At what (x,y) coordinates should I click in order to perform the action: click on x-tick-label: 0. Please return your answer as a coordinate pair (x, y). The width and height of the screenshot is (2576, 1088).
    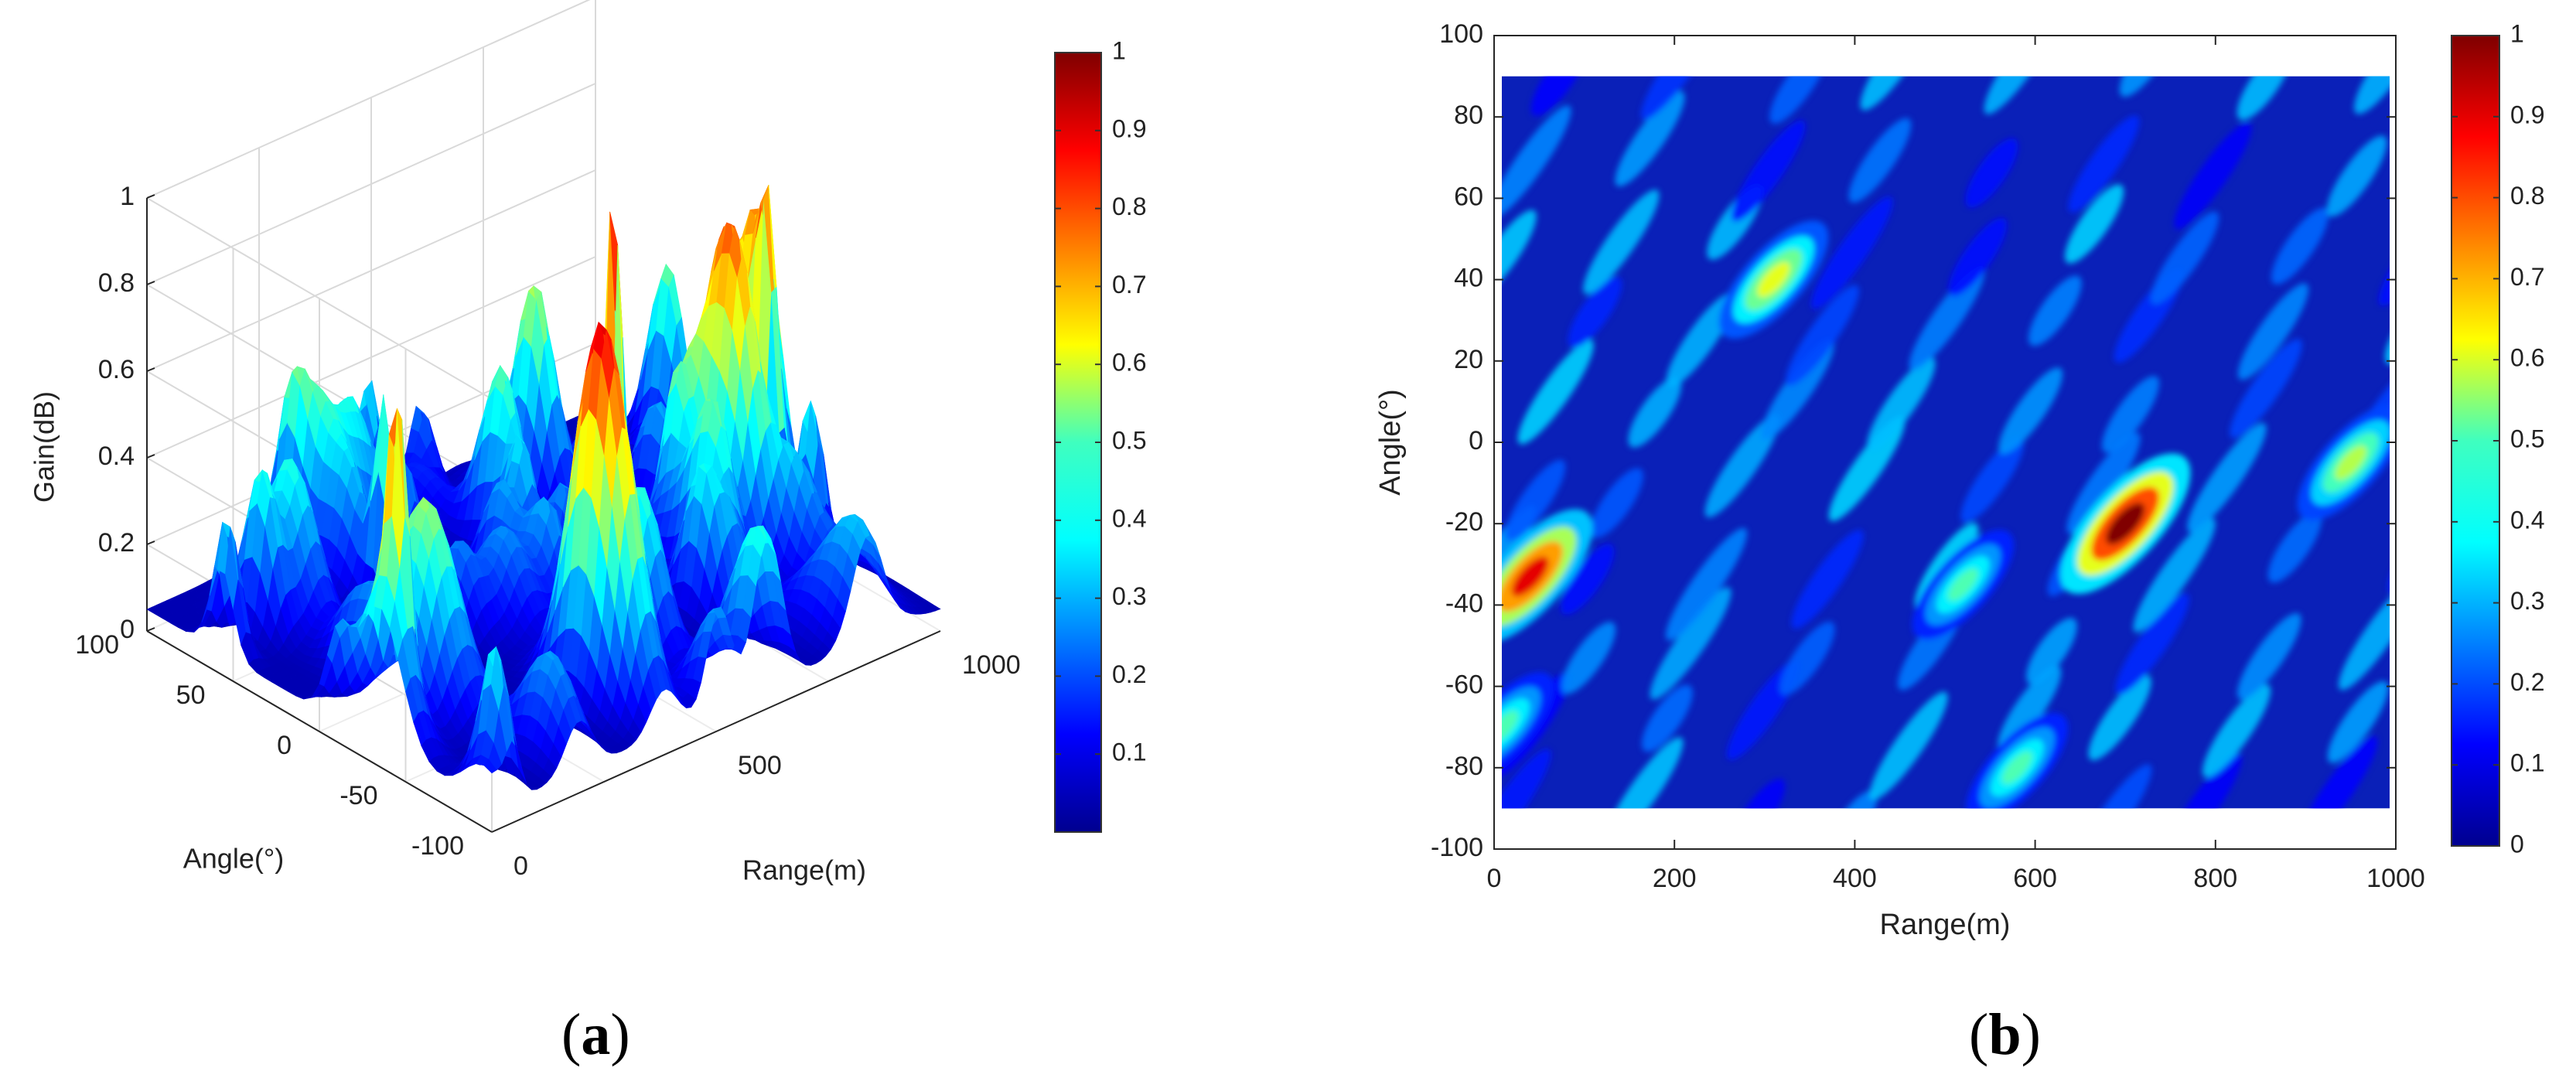
    Looking at the image, I should click on (520, 866).